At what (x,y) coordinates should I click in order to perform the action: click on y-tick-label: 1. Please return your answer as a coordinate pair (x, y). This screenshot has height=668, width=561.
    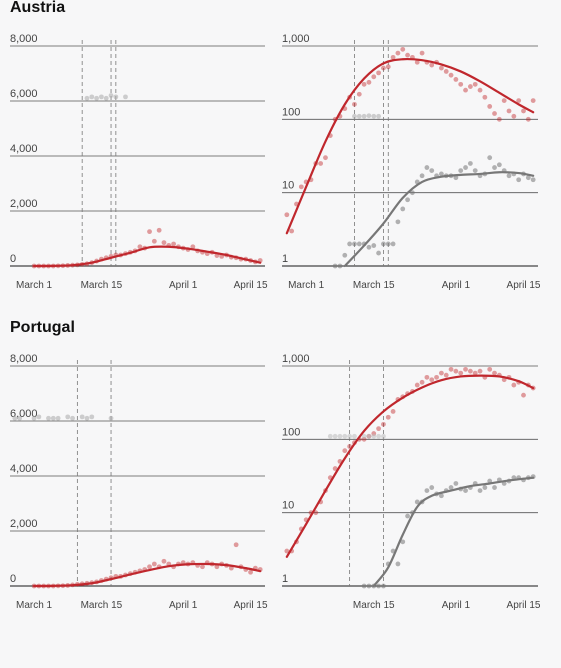
    Looking at the image, I should click on (285, 579).